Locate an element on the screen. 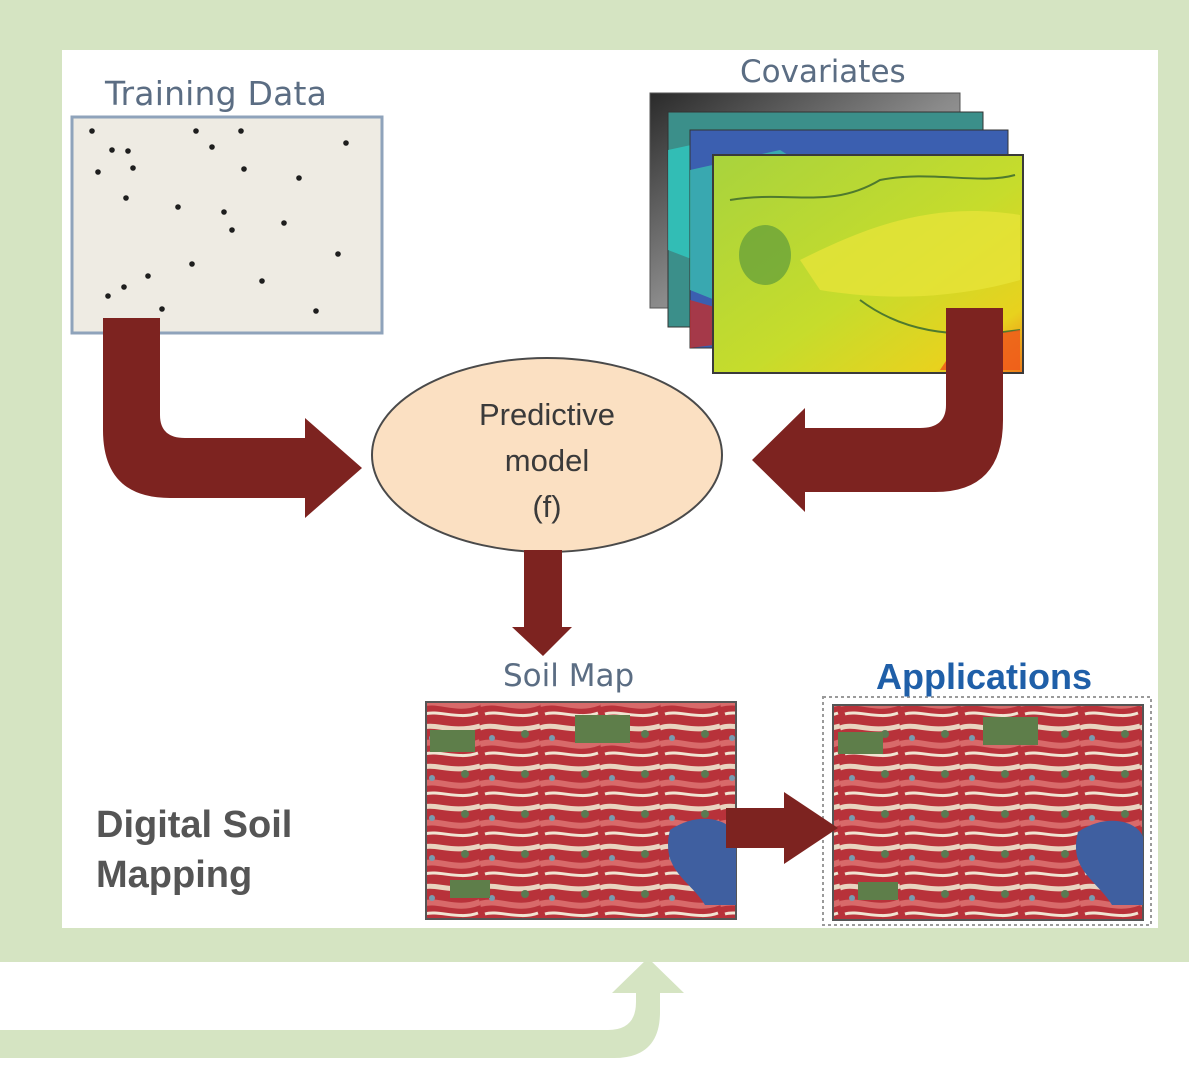 The width and height of the screenshot is (1189, 1084). caption-line-1: Digital Soil is located at coordinates (194, 825).